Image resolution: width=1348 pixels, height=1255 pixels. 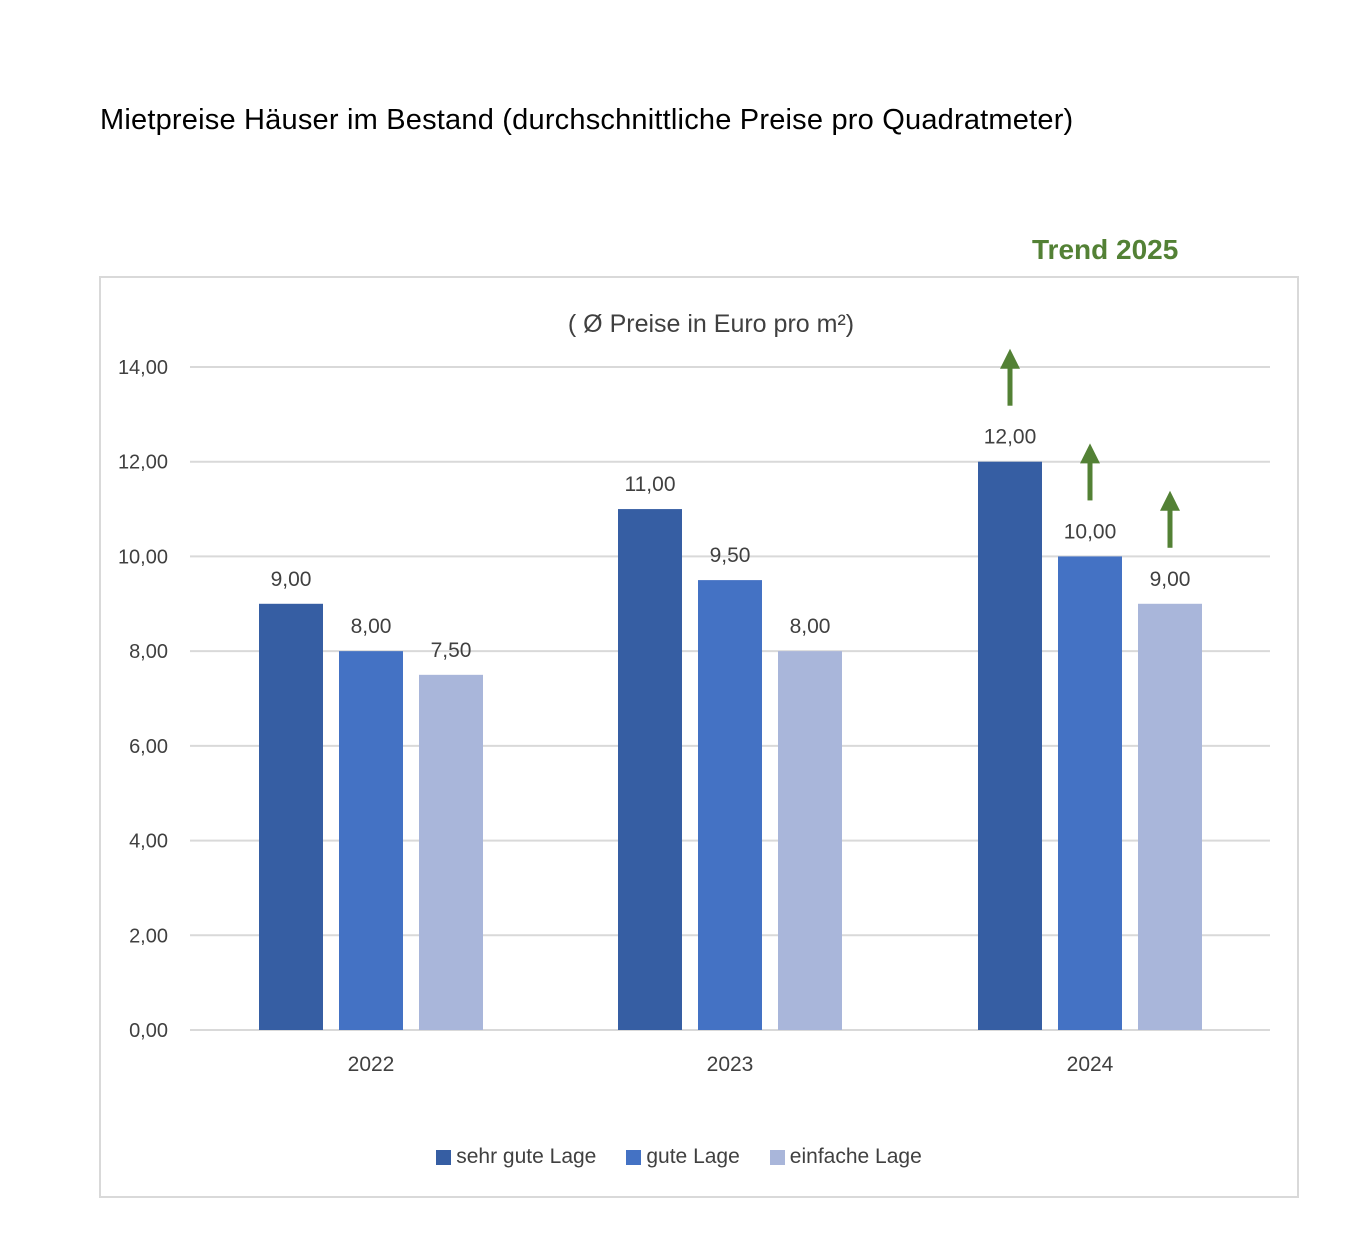 I want to click on y-tick-label: 6,00, so click(x=148, y=747).